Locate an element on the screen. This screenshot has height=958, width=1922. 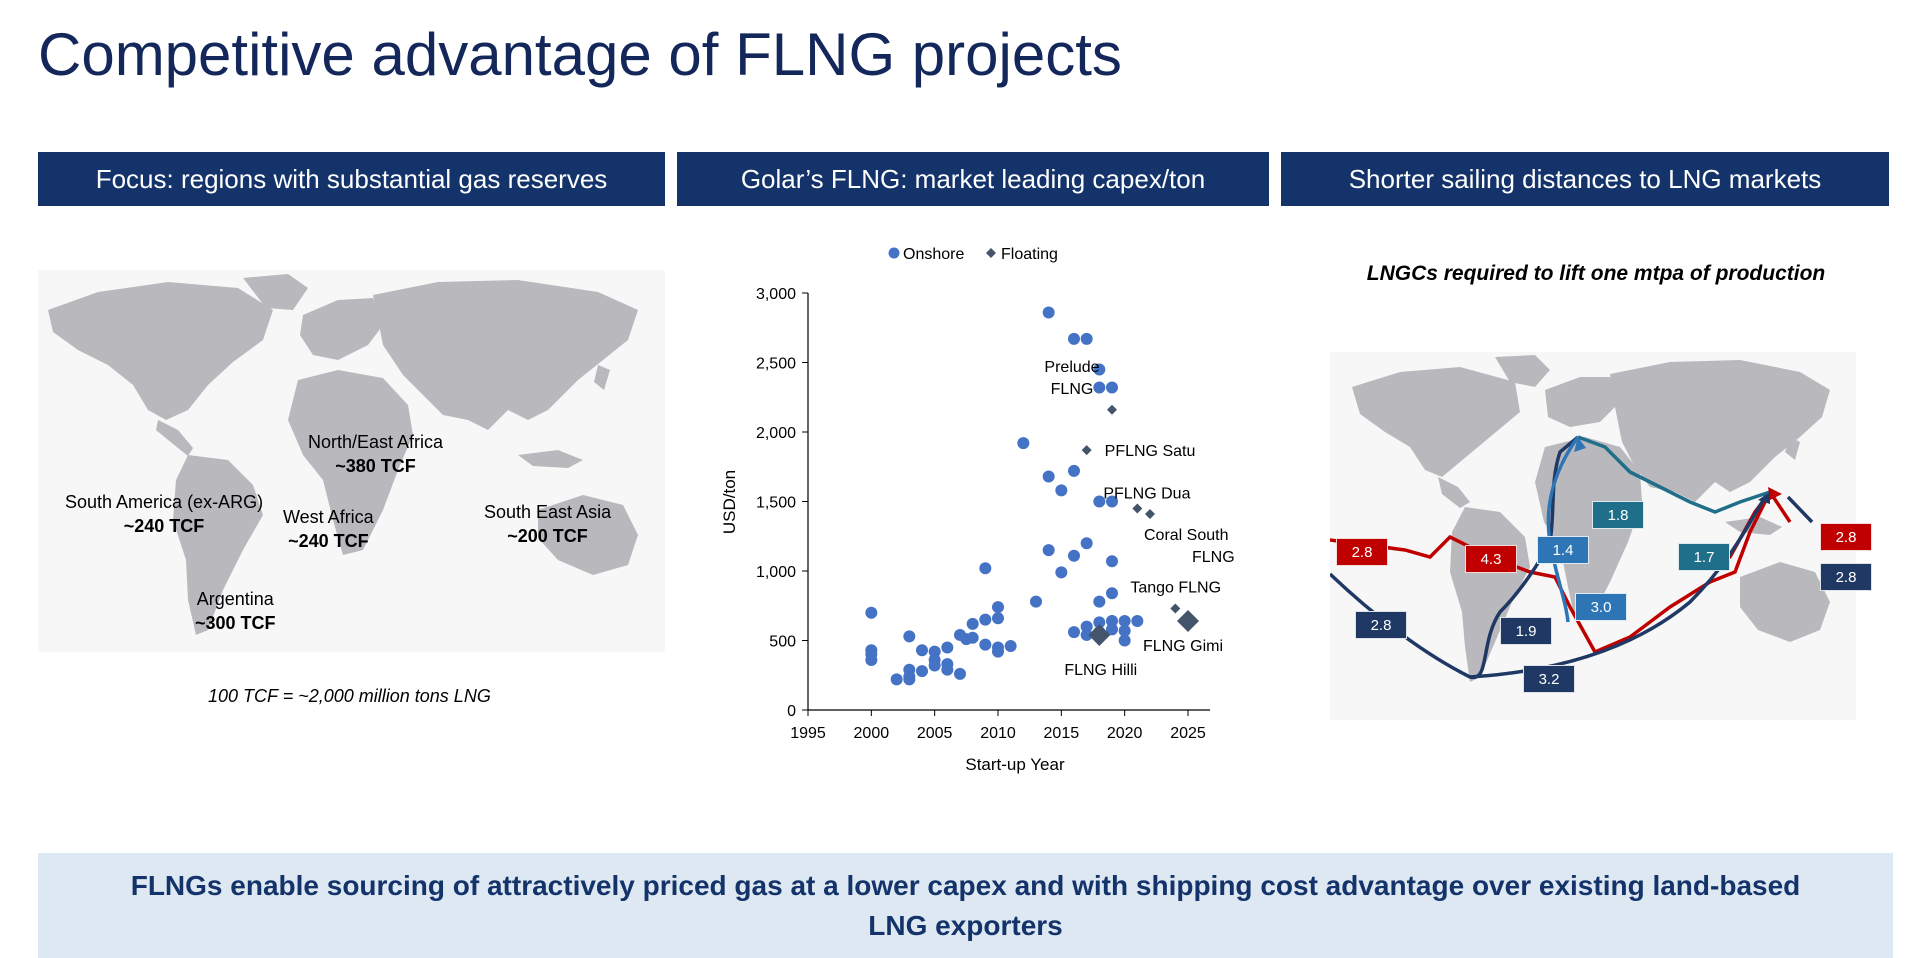
badge-lngc-count: 2.8 is located at coordinates (1381, 625).